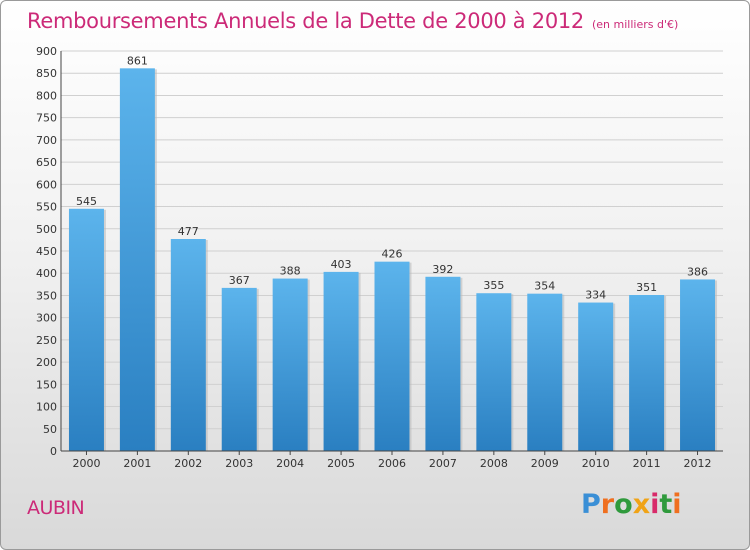  I want to click on bar-value-label: 388, so click(290, 271).